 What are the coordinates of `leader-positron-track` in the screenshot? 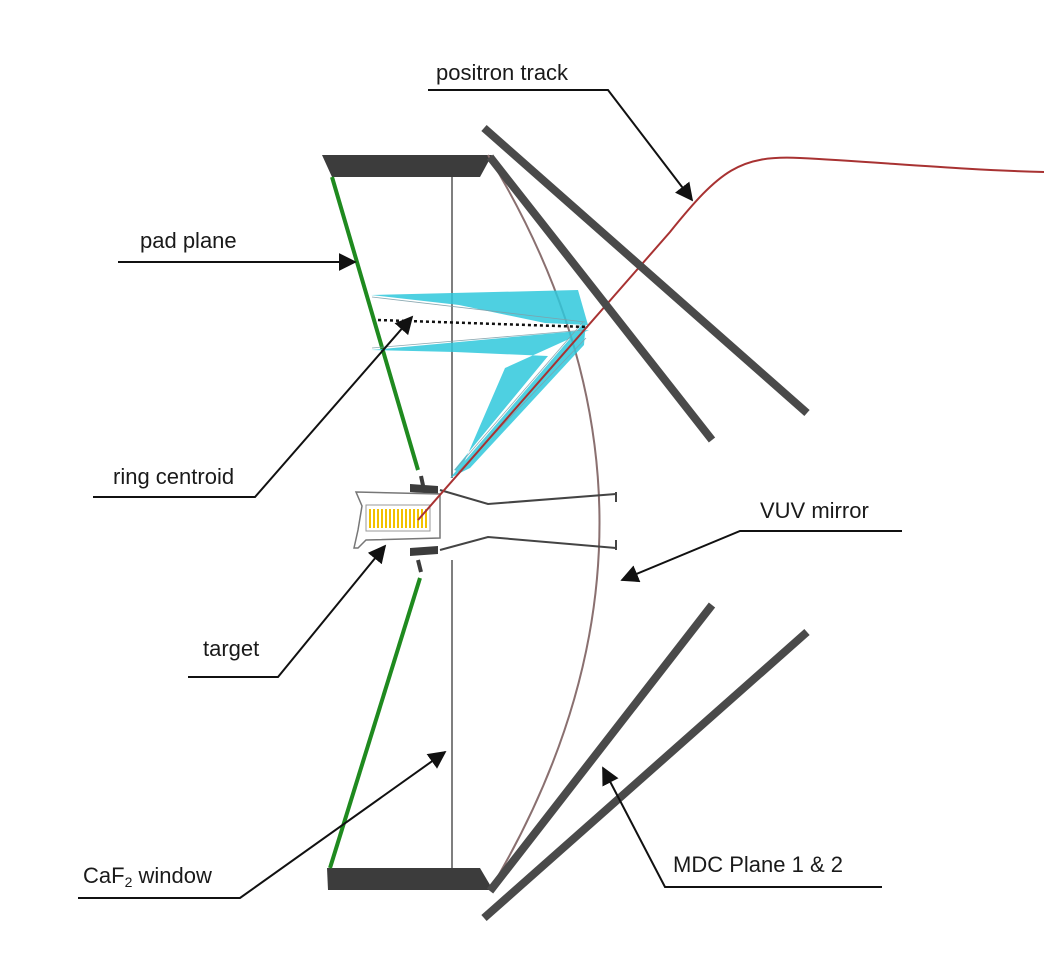 It's located at (561, 145).